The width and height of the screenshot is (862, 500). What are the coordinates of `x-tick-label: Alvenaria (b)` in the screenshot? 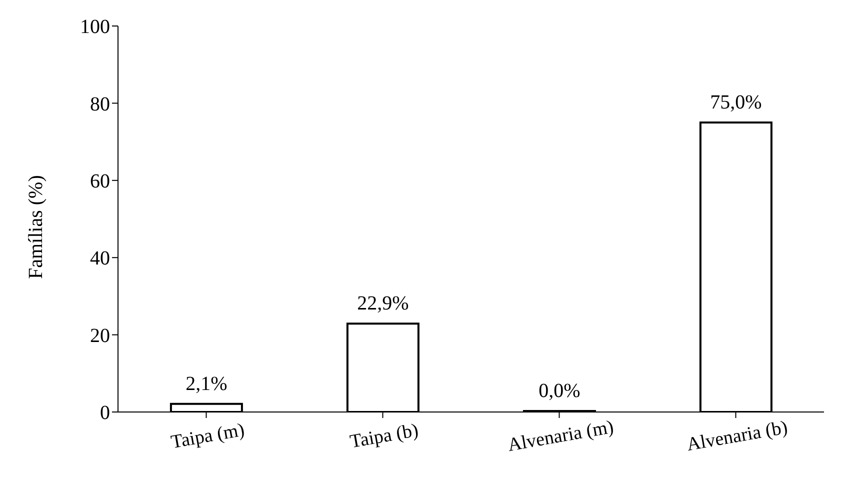 It's located at (737, 436).